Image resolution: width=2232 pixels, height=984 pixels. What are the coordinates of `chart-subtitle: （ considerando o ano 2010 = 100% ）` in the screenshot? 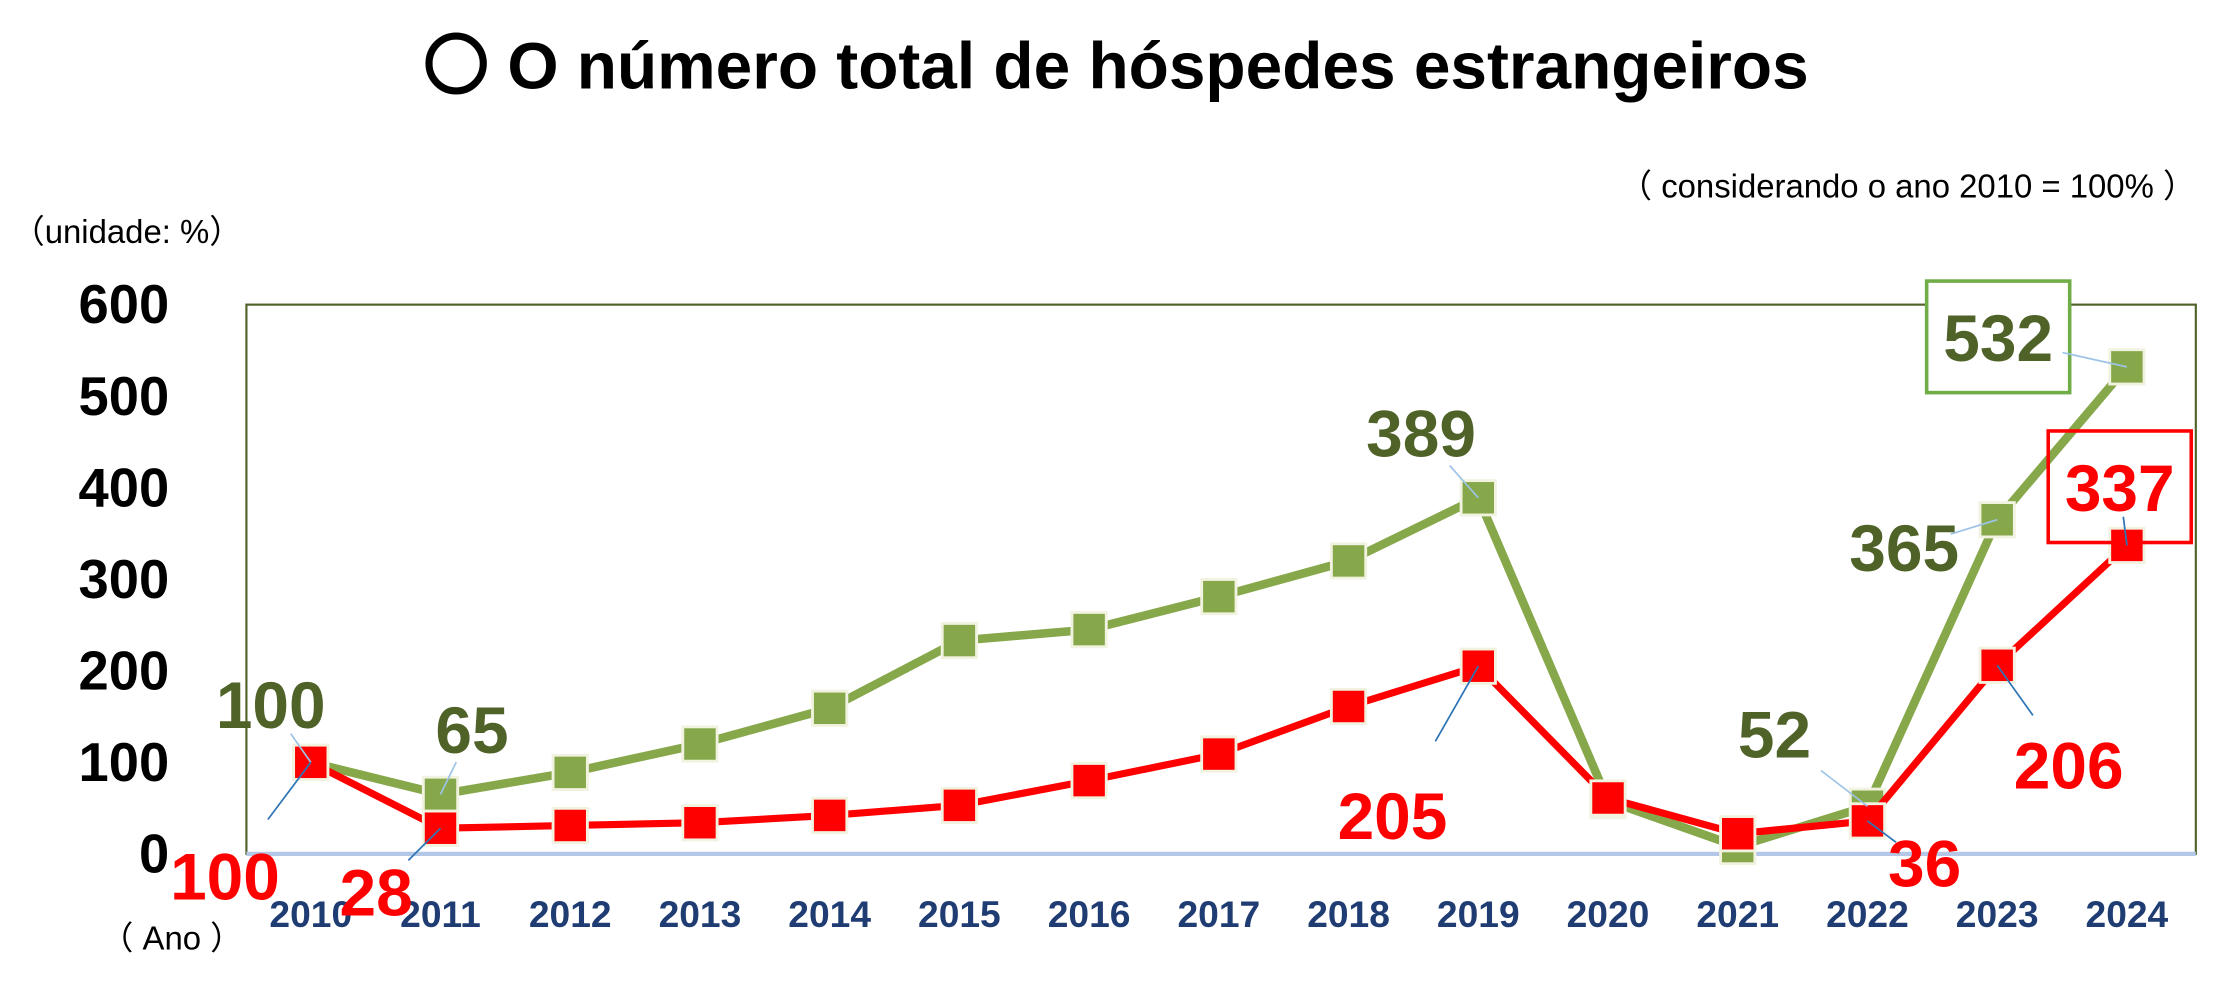 It's located at (1907, 185).